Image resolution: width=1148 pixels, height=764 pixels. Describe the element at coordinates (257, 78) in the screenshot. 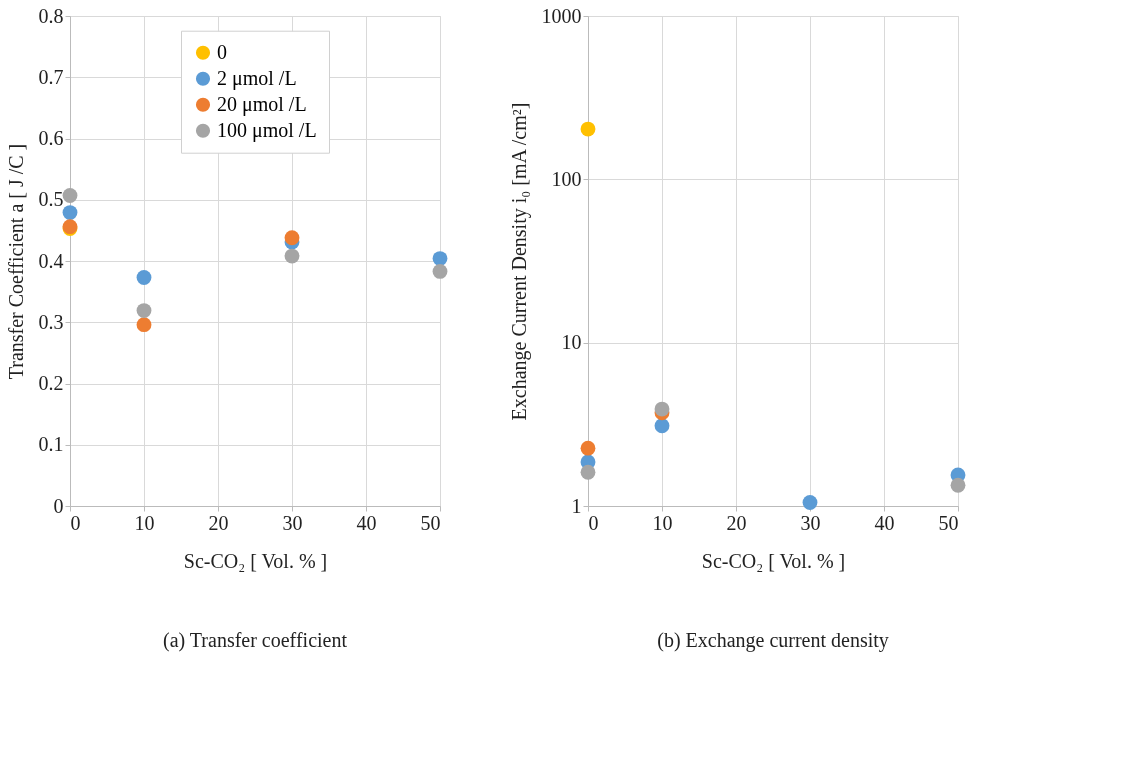

I see `legend-label: 2 μmol /L` at that location.